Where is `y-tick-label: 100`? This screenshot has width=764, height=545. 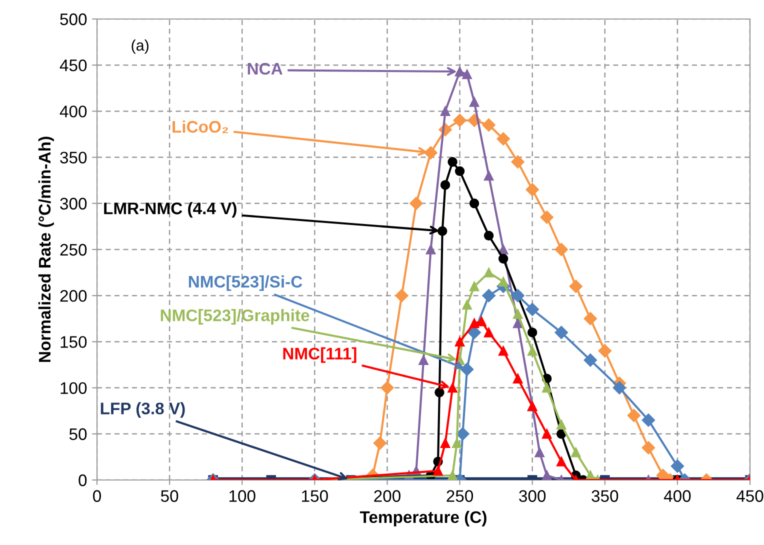
y-tick-label: 100 is located at coordinates (73, 388).